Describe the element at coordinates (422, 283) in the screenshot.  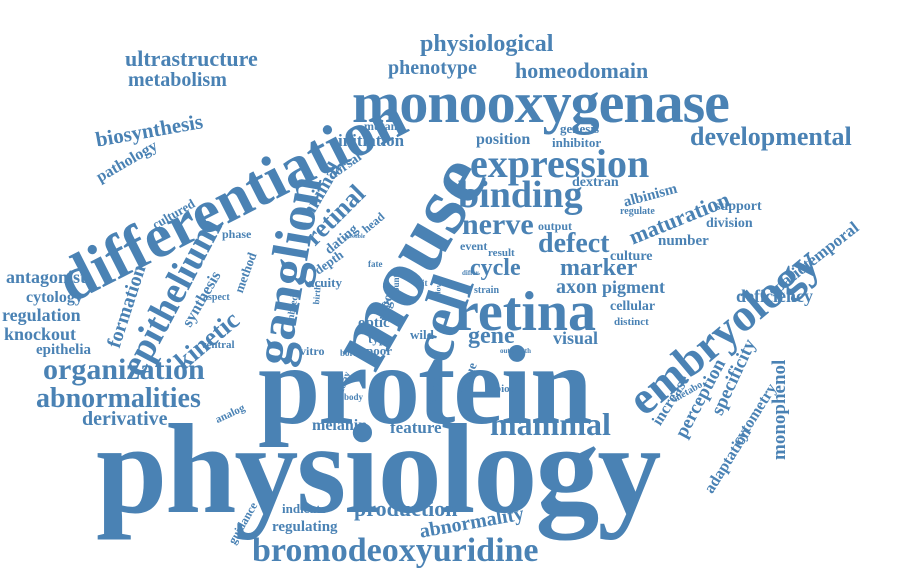
I see `word-slit: slit` at that location.